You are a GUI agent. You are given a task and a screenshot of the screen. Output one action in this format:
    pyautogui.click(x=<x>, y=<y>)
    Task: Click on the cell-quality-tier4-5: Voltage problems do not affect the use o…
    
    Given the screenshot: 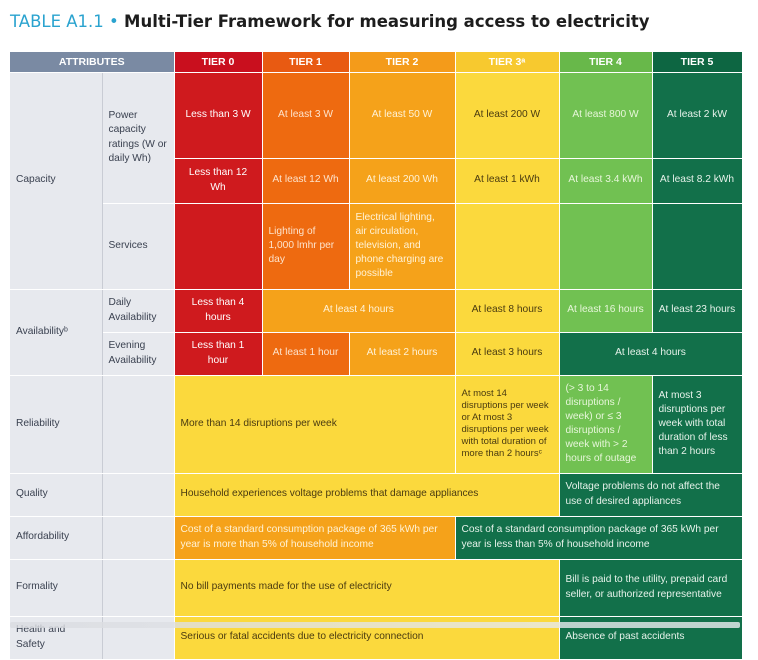 What is the action you would take?
    pyautogui.click(x=651, y=495)
    